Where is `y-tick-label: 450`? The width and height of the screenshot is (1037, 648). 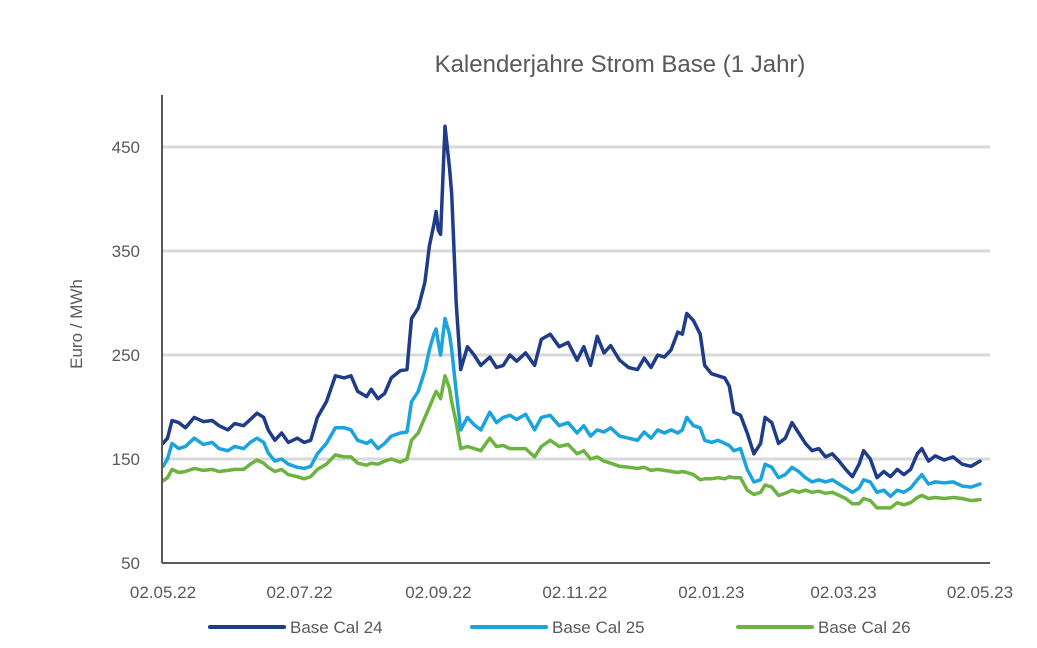
y-tick-label: 450 is located at coordinates (126, 147).